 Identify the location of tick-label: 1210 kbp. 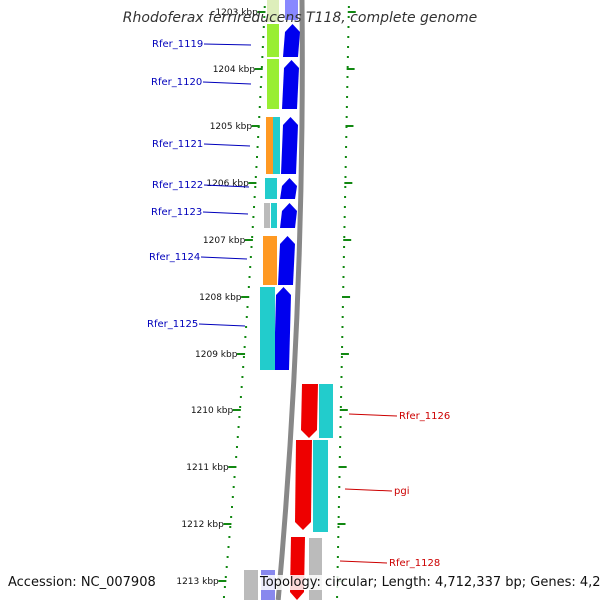
(212, 411).